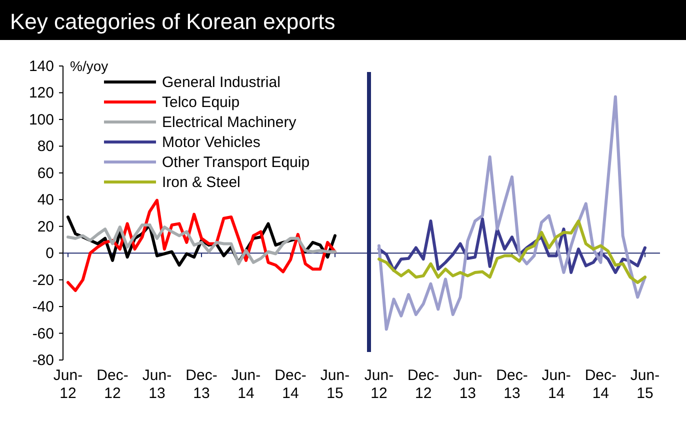 The width and height of the screenshot is (686, 434). Describe the element at coordinates (41, 93) in the screenshot. I see `y-tick-label: 120` at that location.